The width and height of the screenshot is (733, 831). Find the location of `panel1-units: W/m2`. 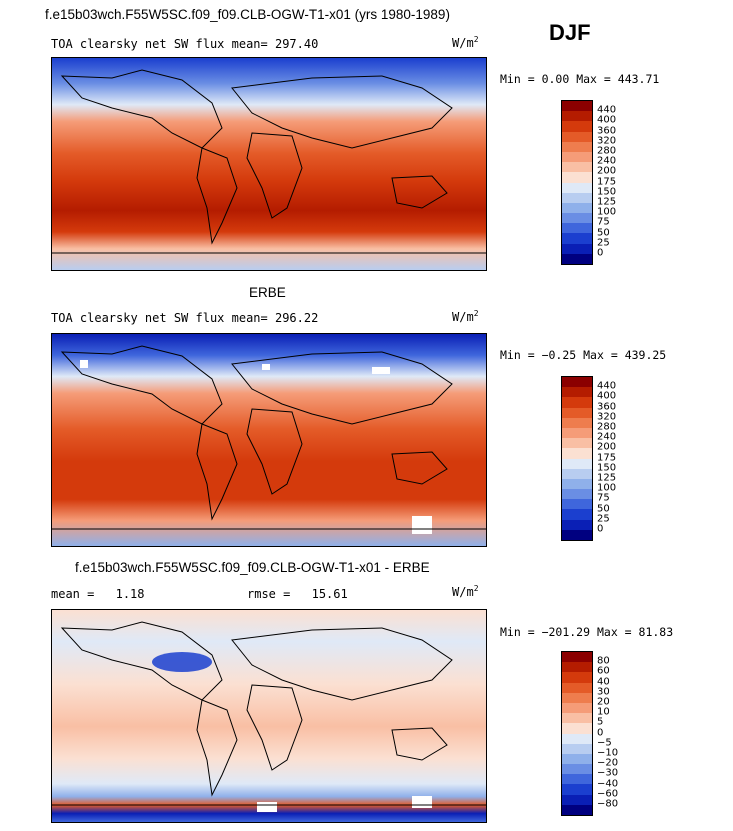

panel1-units: W/m2 is located at coordinates (465, 42).